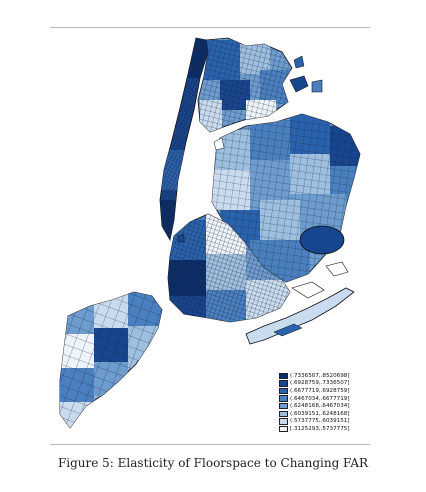  I want to click on legend-label: (.6039151,.6248168], so click(320, 413).